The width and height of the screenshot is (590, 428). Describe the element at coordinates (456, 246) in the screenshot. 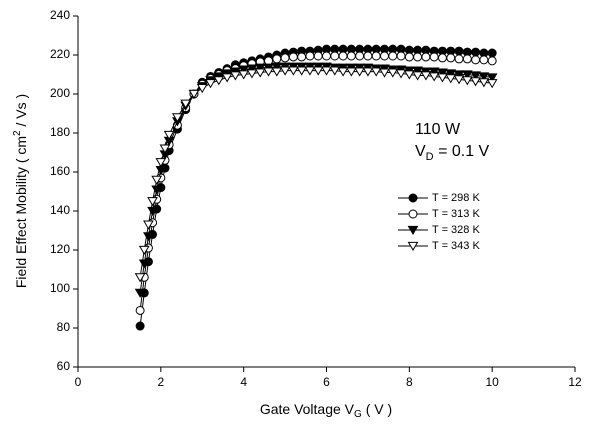

I see `legend-label: T = 343 K` at that location.